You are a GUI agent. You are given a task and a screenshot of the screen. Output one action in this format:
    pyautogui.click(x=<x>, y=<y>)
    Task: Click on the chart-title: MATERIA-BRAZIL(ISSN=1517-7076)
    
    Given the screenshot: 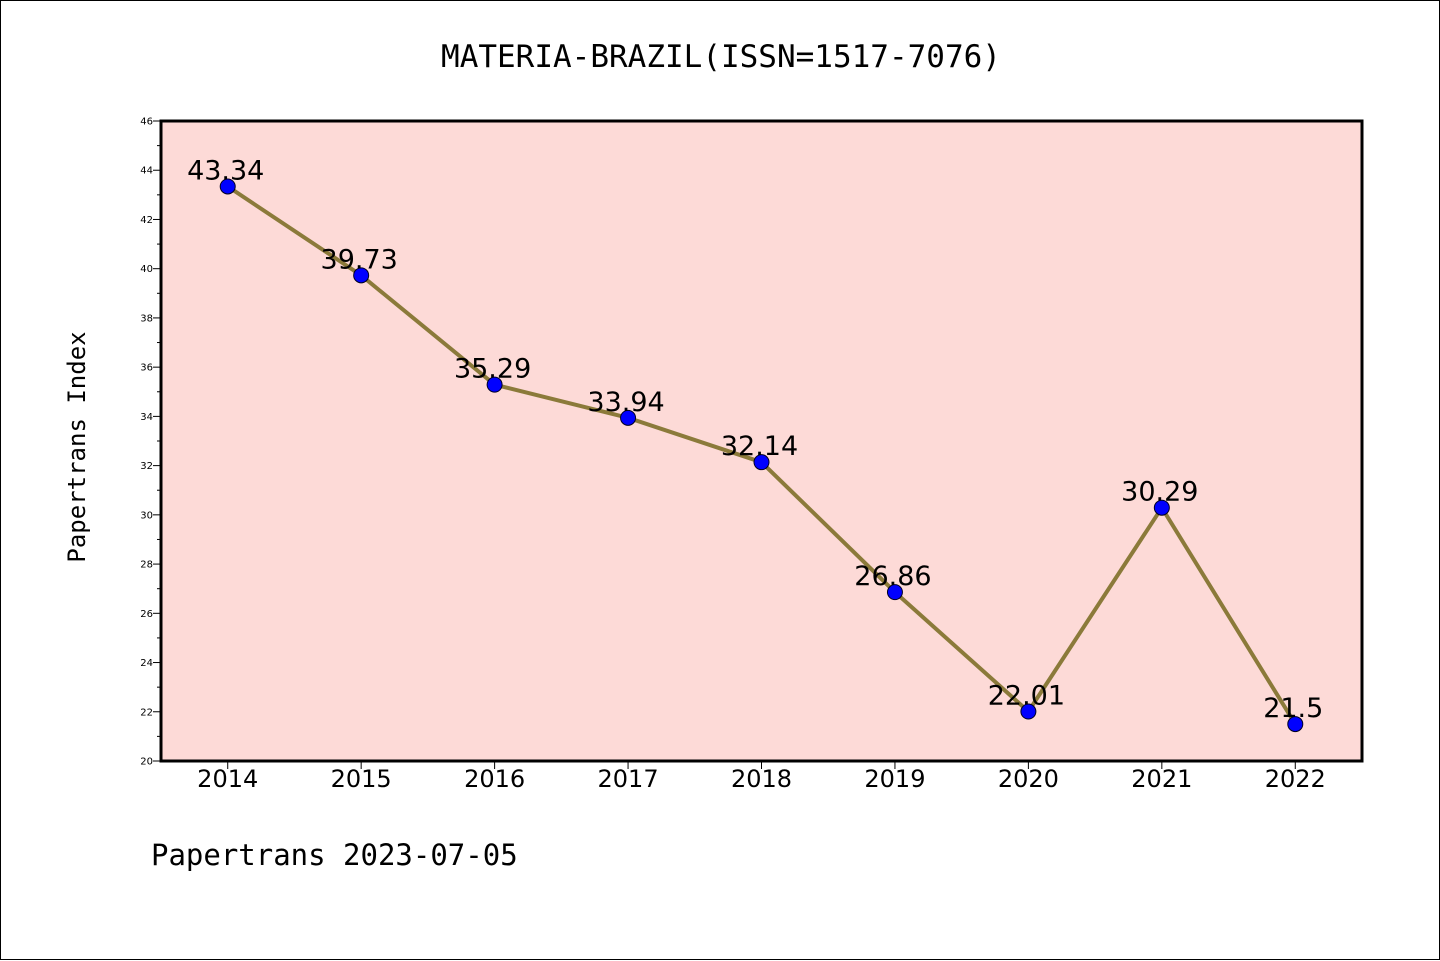 What is the action you would take?
    pyautogui.click(x=721, y=57)
    